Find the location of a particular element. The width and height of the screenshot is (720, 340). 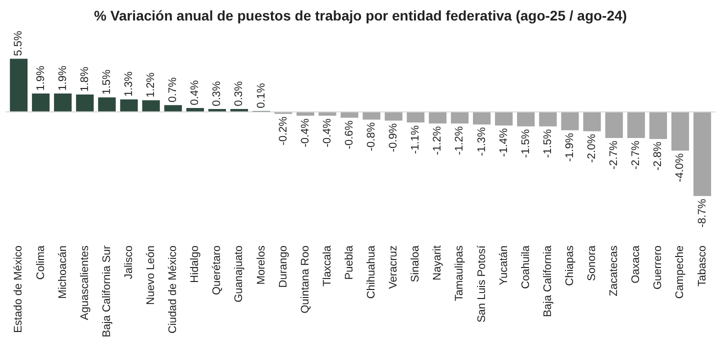

x-tick-label: Quintana Roo is located at coordinates (305, 279).